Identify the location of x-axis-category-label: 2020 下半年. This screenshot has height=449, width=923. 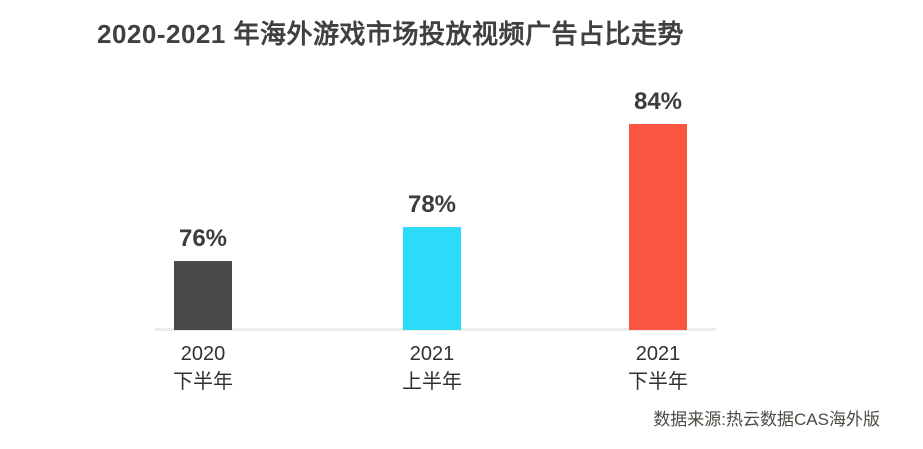
(203, 368).